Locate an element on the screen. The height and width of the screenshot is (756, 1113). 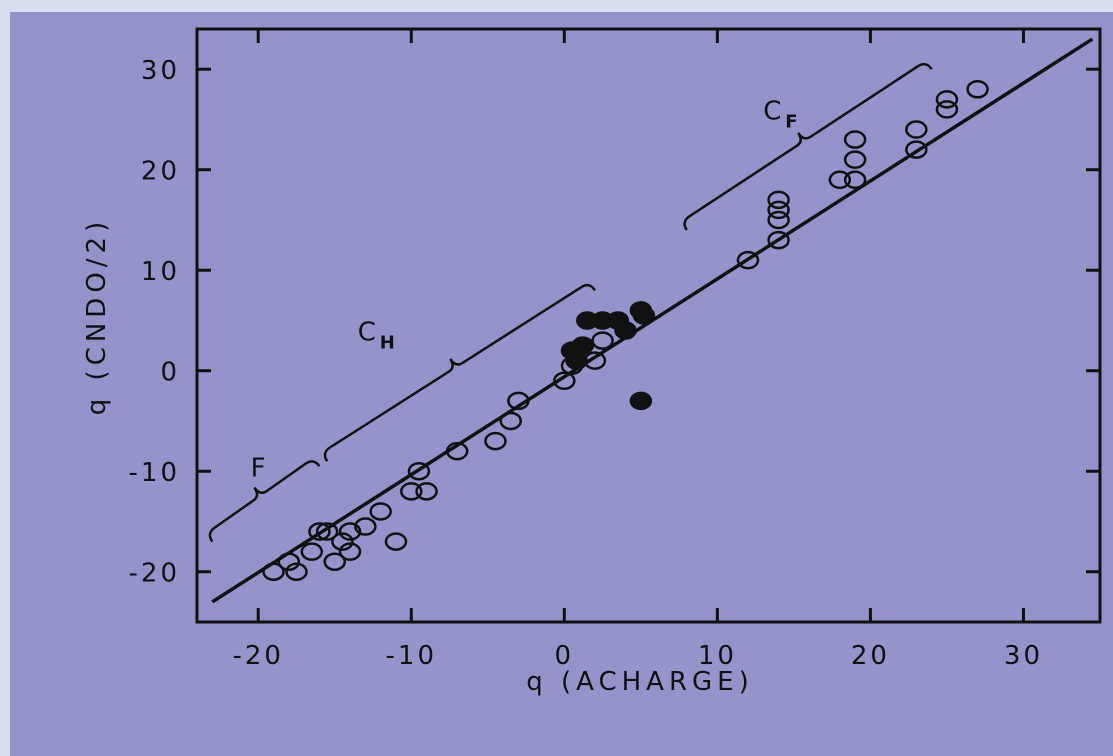
group-label-subscript: H is located at coordinates (387, 343).